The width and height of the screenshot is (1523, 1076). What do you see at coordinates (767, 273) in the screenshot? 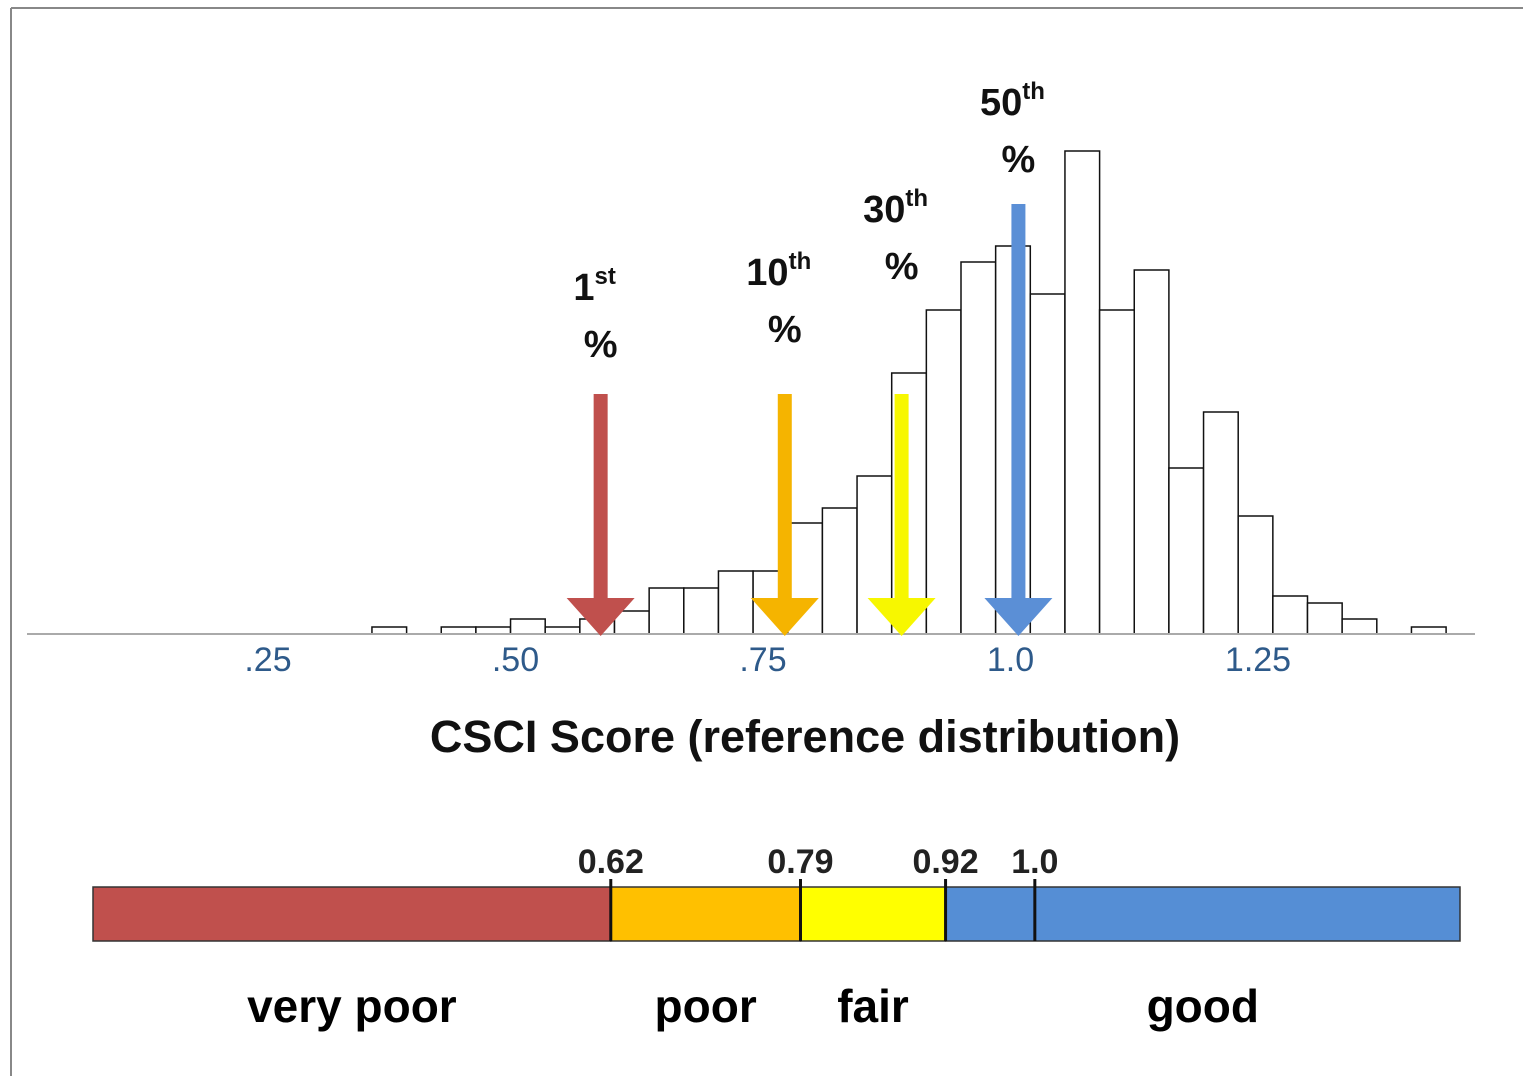
I see `marker-number: 10` at bounding box center [767, 273].